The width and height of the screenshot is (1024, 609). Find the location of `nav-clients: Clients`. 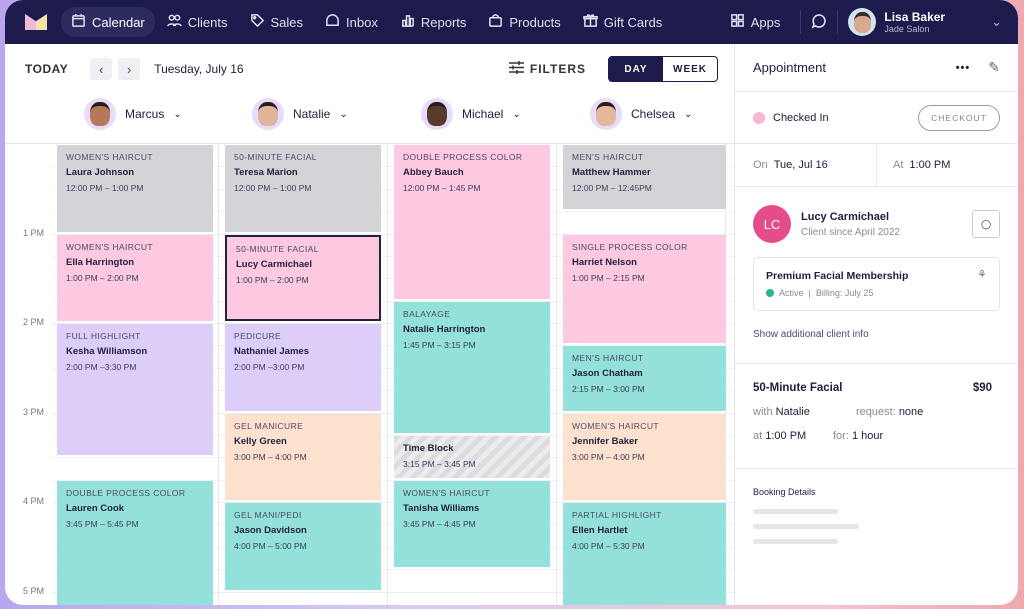

nav-clients: Clients is located at coordinates (197, 22).